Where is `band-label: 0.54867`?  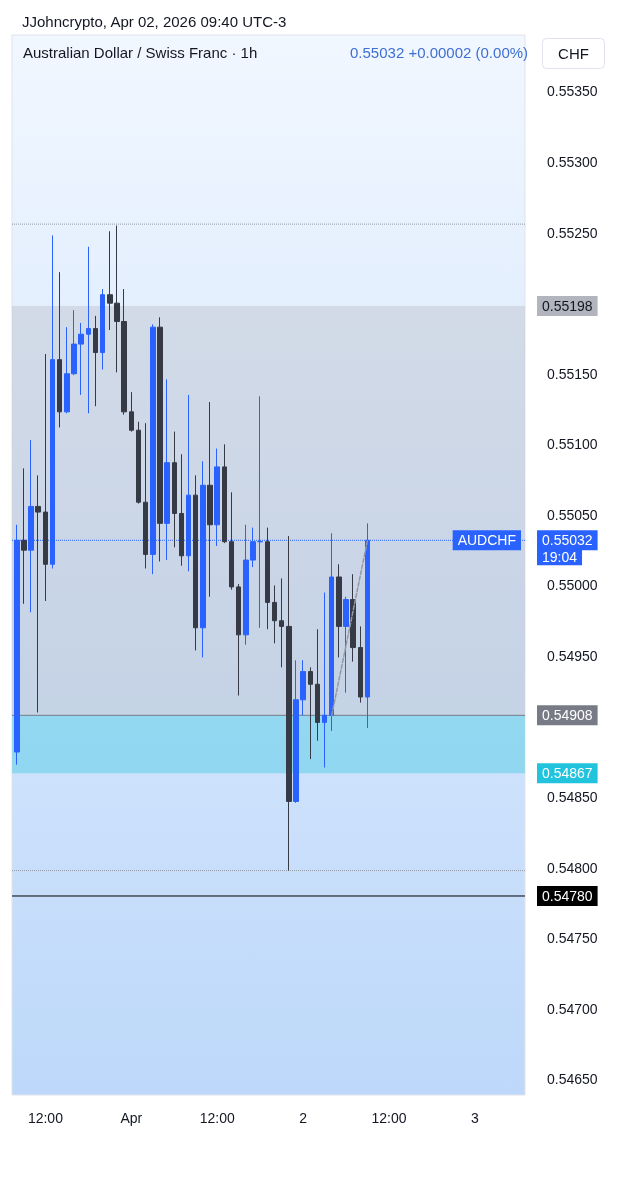
band-label: 0.54867 is located at coordinates (567, 773).